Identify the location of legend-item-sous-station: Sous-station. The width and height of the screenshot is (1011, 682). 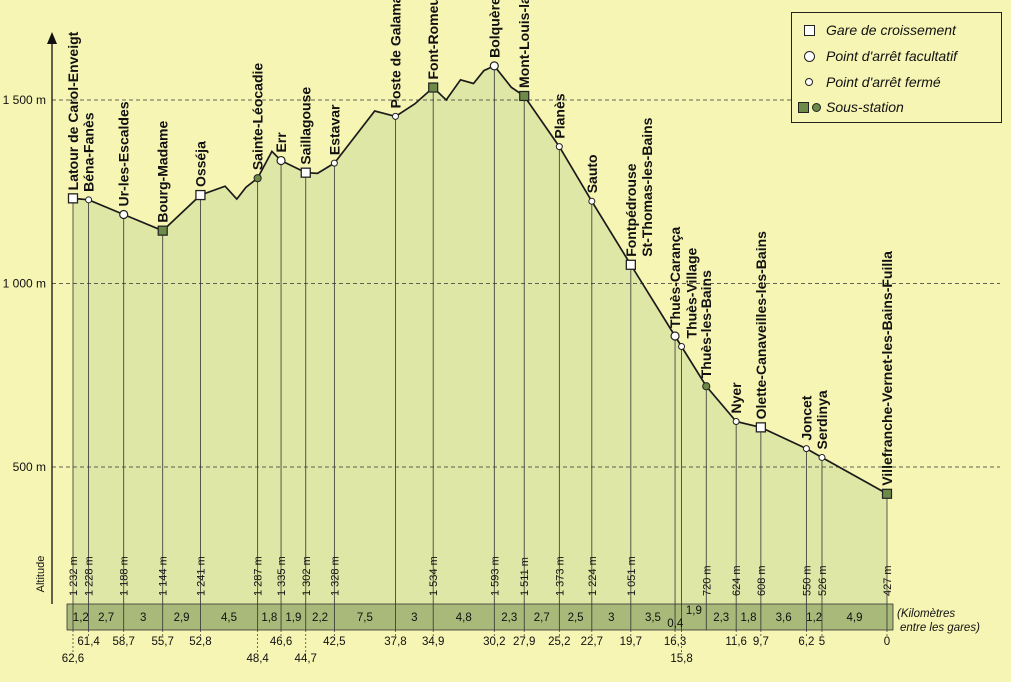
(896, 107).